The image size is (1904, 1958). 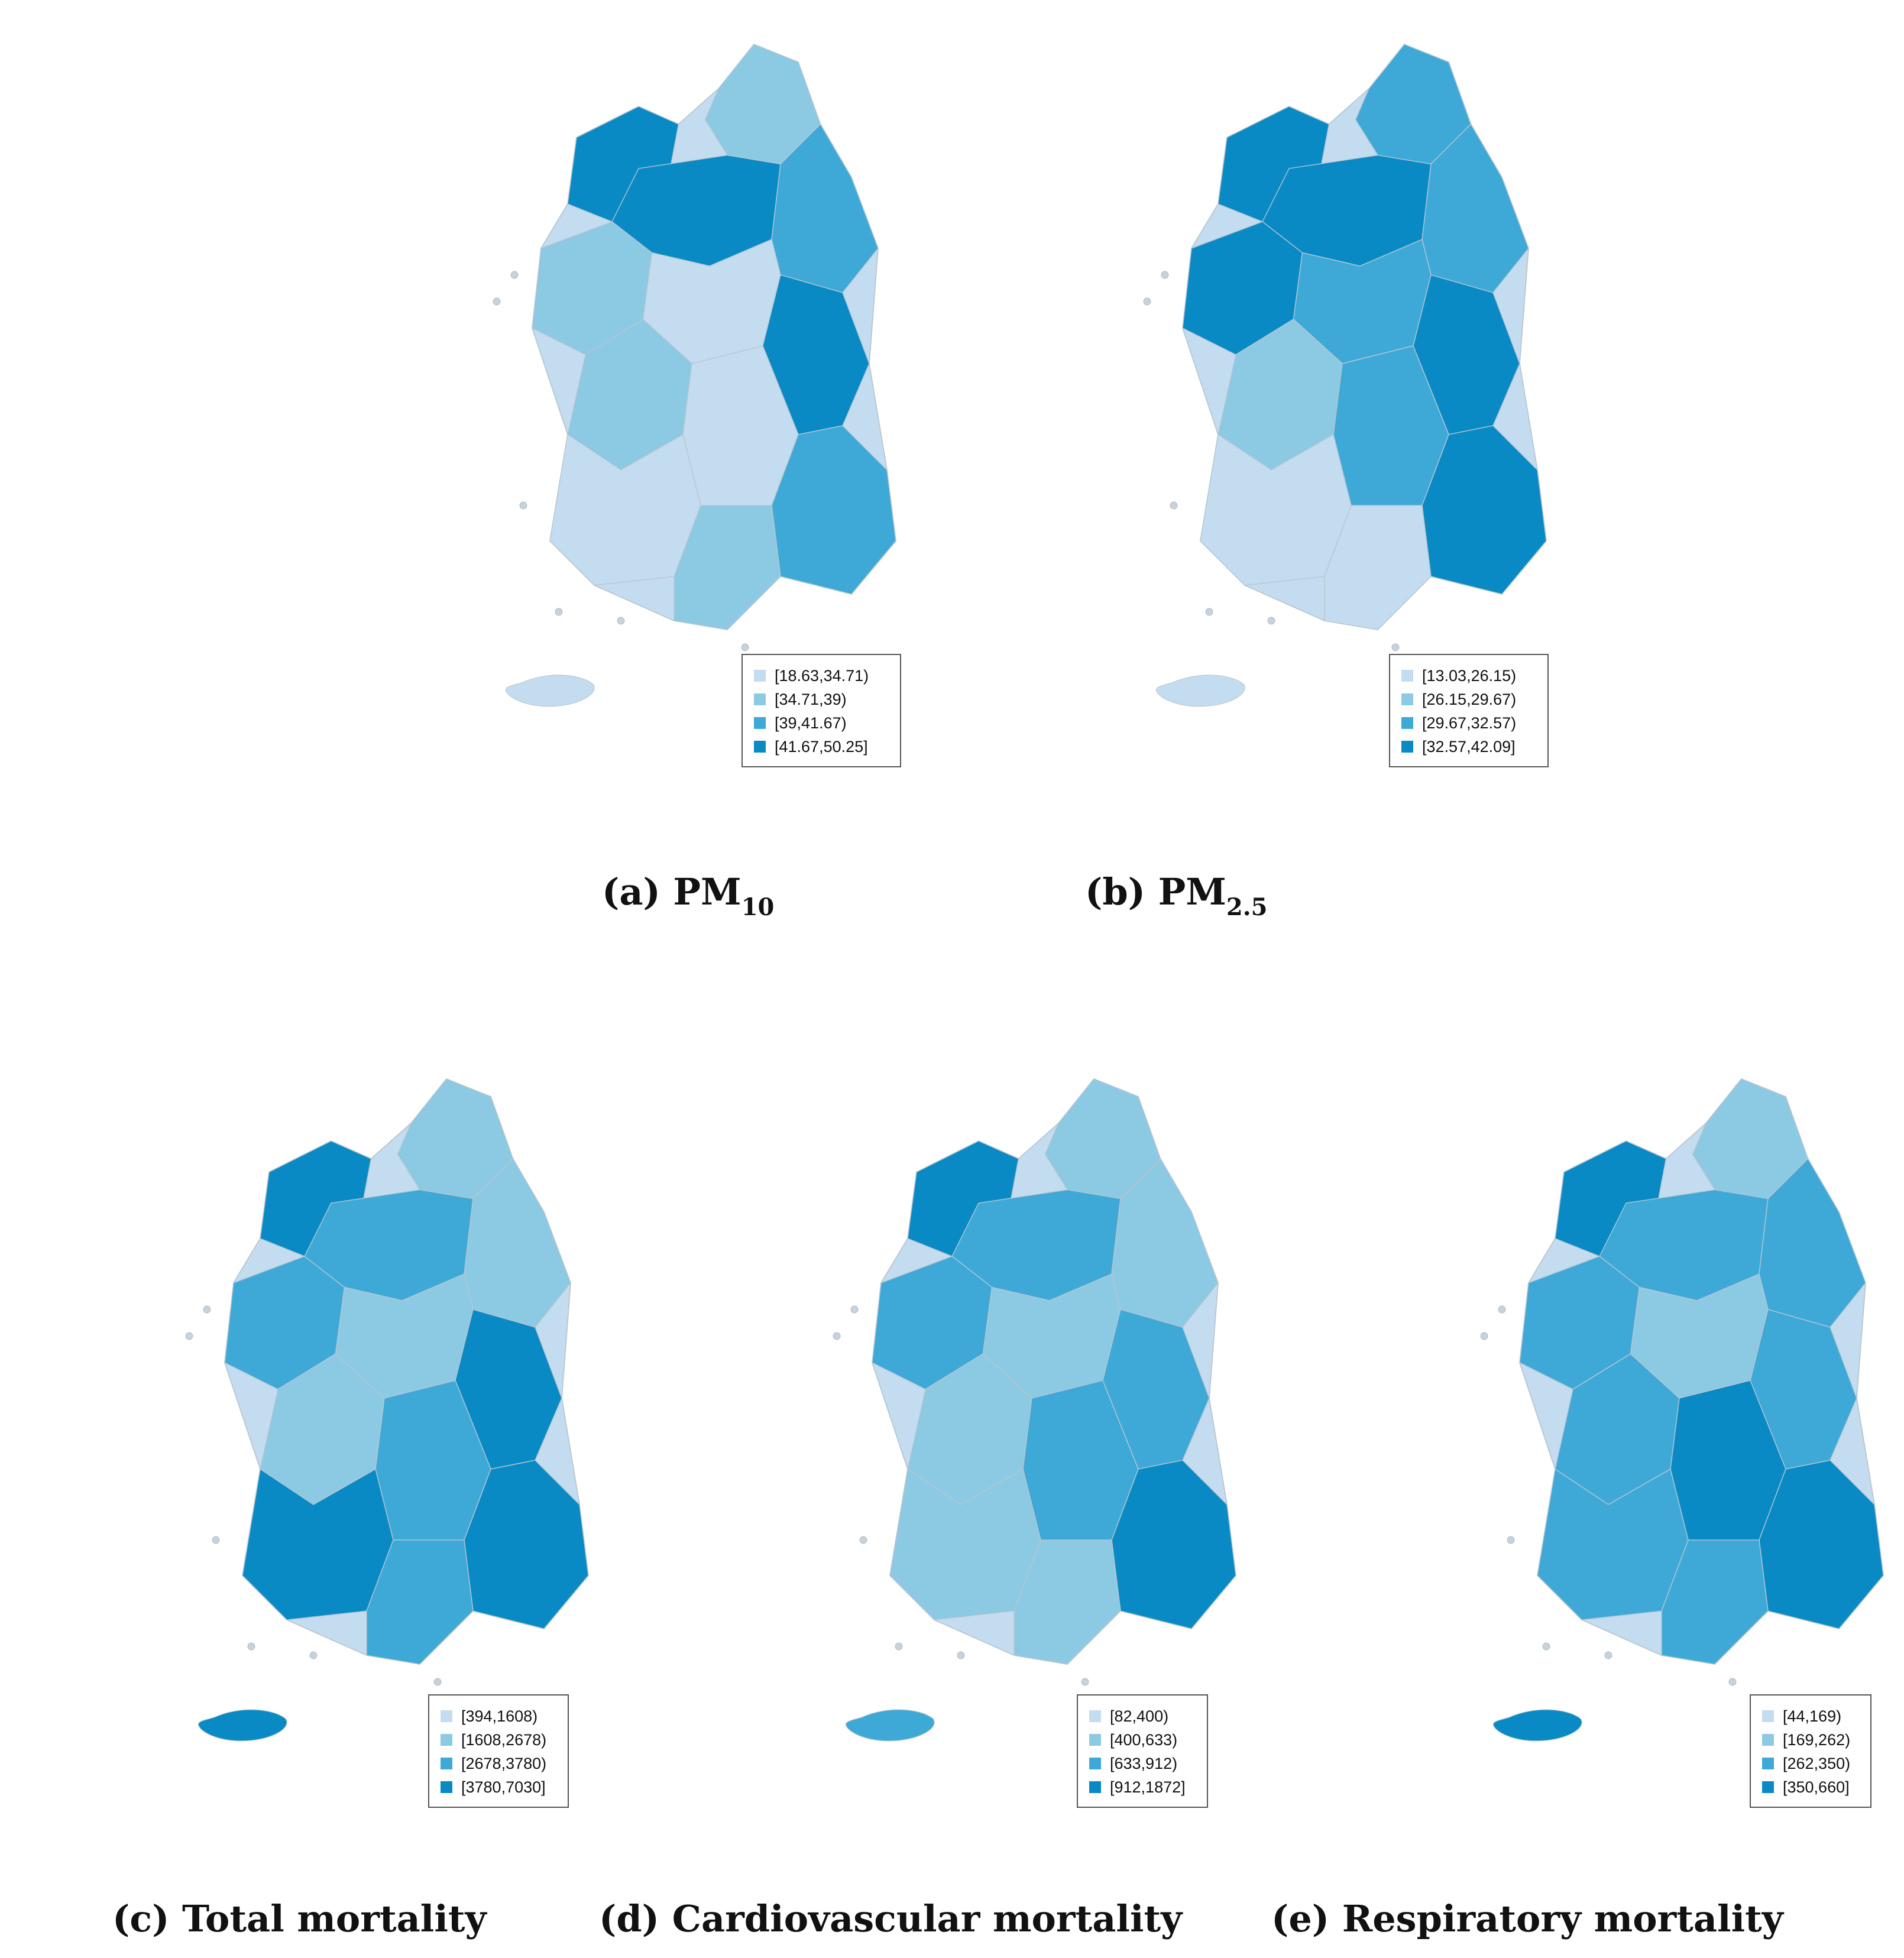 What do you see at coordinates (822, 676) in the screenshot?
I see `legend-label: [18.63,34.71)` at bounding box center [822, 676].